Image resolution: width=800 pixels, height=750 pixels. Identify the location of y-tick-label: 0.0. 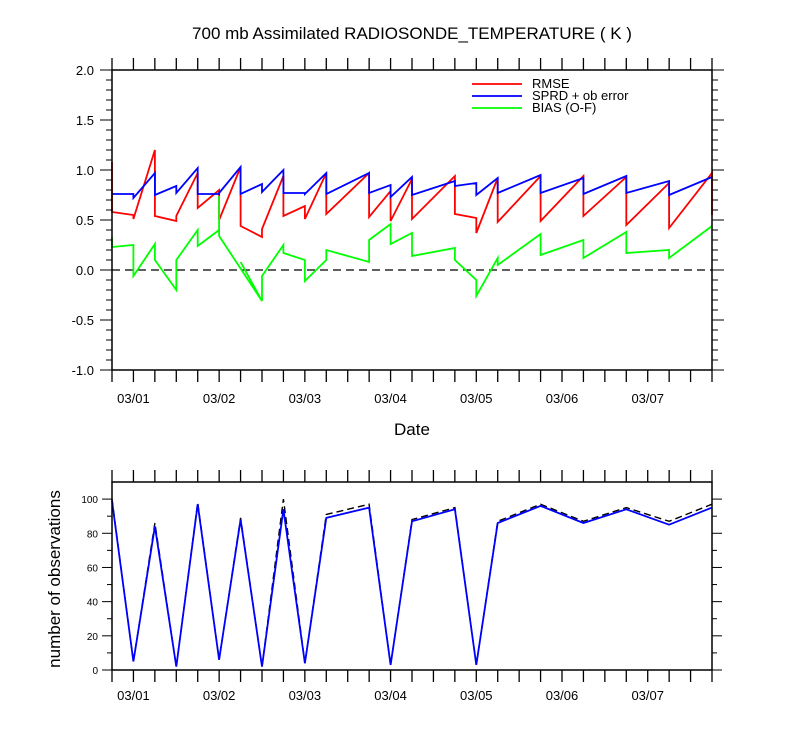
(85, 270).